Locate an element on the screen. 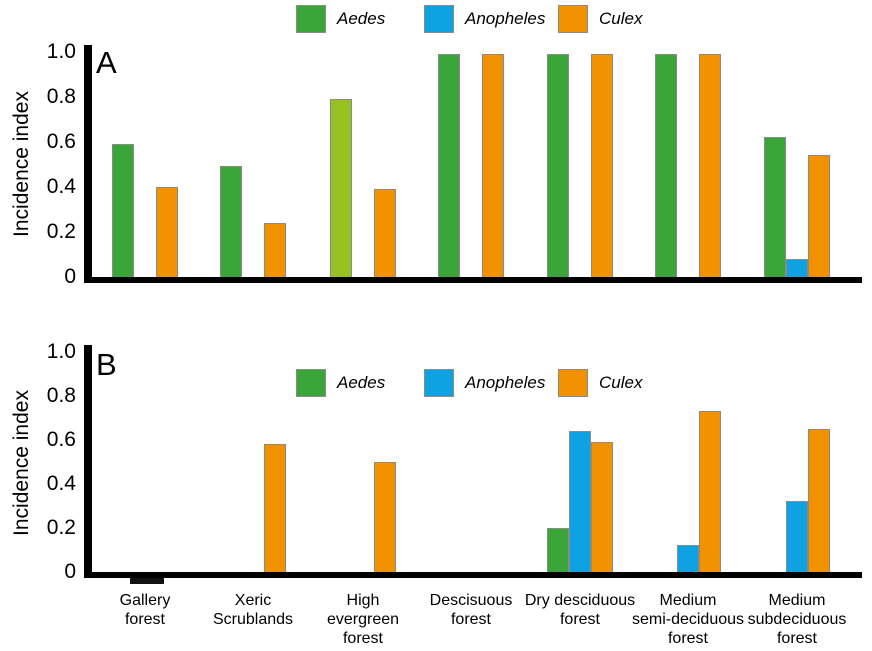  y-axis-label-panel-b: Incidence index is located at coordinates (21, 463).